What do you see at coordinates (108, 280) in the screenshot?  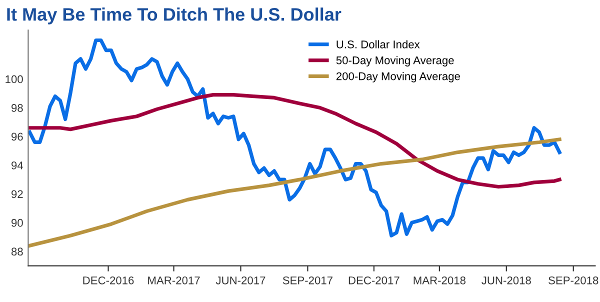 I see `x-tick-label: DEC-2016` at bounding box center [108, 280].